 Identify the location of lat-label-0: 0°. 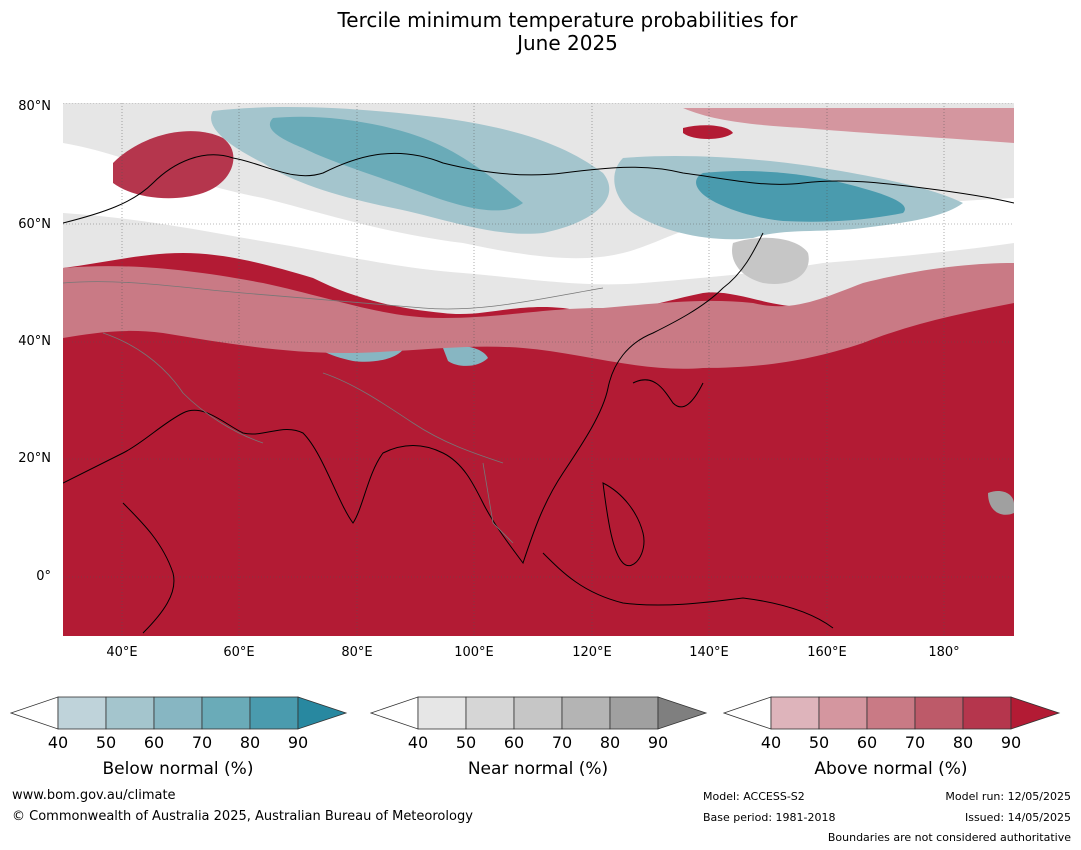
(43, 576).